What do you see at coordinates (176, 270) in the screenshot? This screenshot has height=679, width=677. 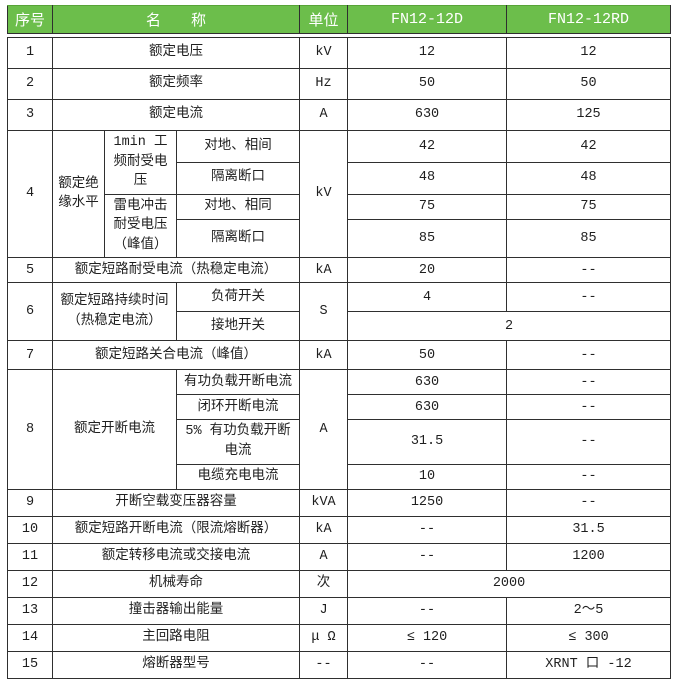 I see `name-cell: 额定短路耐受电流（热稳定电流）` at bounding box center [176, 270].